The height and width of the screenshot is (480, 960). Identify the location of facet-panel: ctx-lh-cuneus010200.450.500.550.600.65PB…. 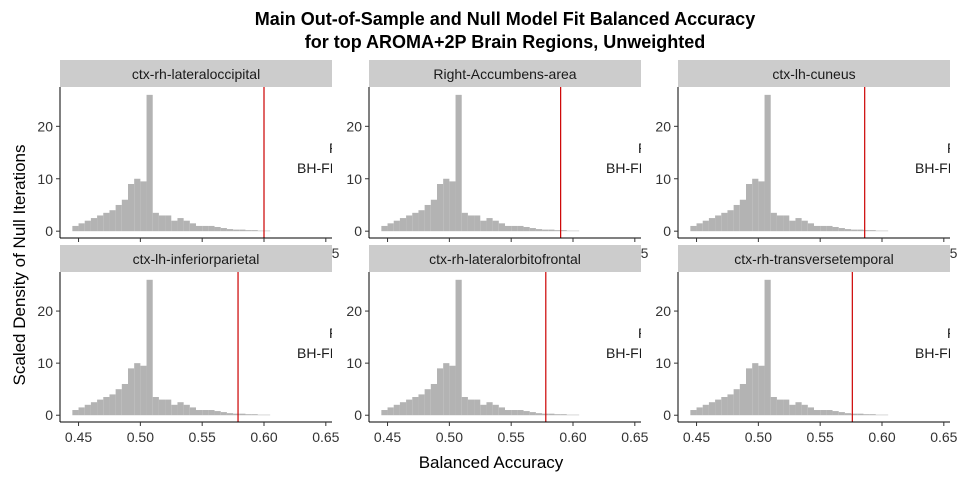
(806, 160).